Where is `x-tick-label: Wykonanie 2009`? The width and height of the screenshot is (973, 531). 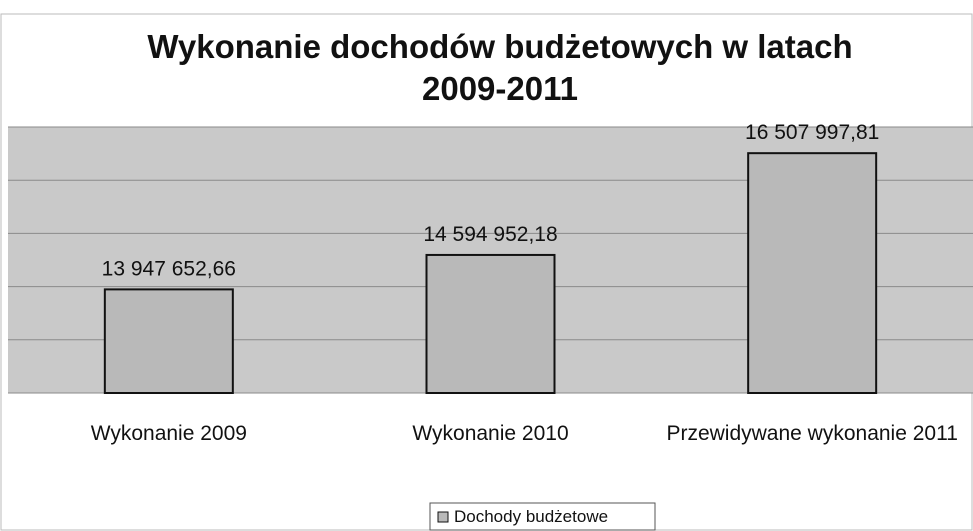
x-tick-label: Wykonanie 2009 is located at coordinates (169, 433).